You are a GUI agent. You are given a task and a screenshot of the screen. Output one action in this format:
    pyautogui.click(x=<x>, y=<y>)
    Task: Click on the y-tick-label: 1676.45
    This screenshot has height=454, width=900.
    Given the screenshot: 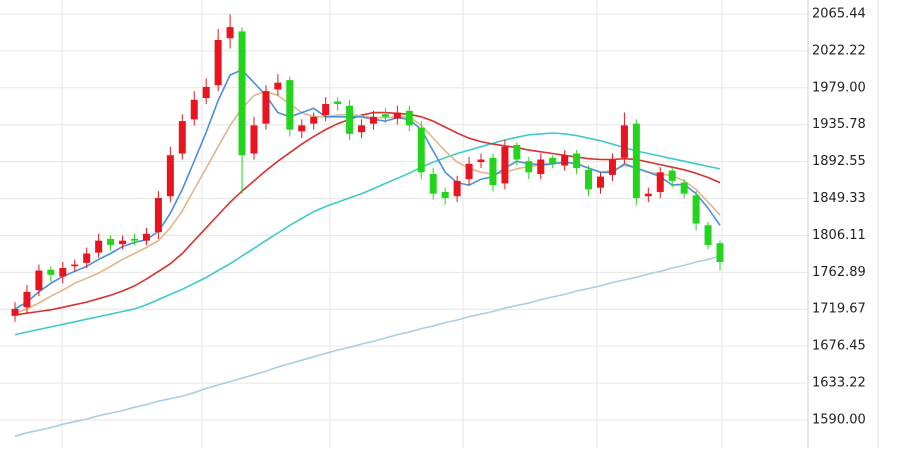 What is the action you would take?
    pyautogui.click(x=839, y=346)
    